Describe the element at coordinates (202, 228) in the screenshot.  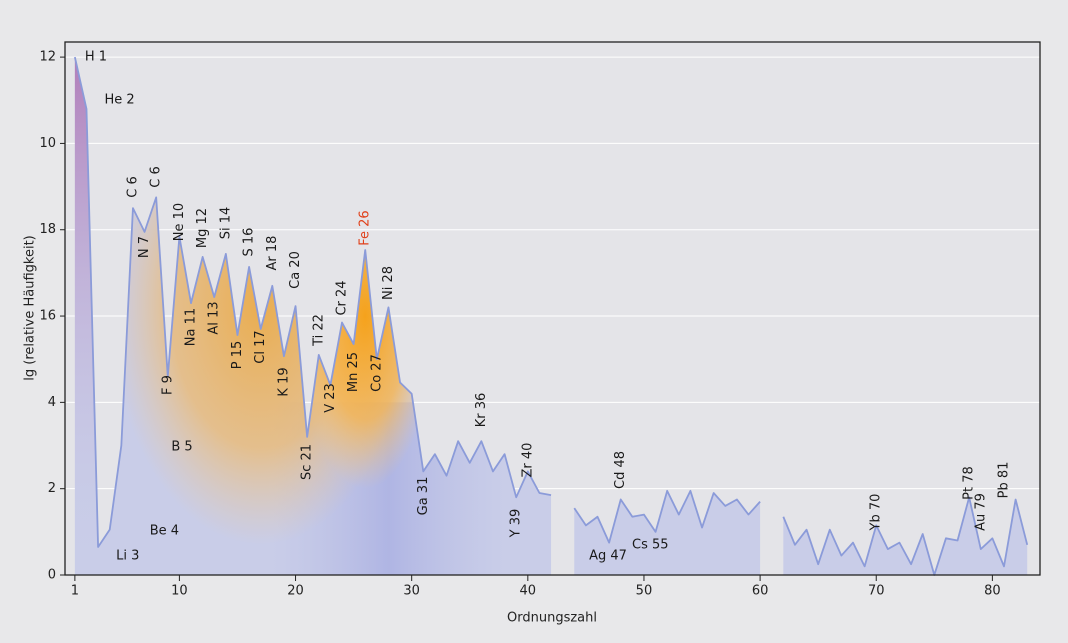
I see `element-label: Mg 12` at that location.